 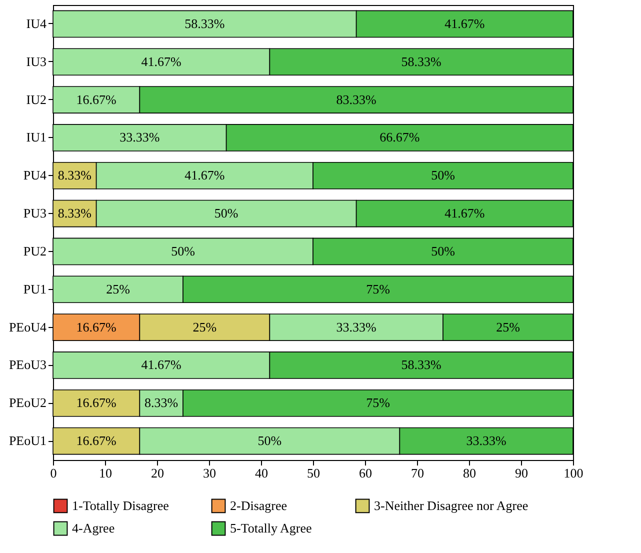 What do you see at coordinates (34, 213) in the screenshot?
I see `y-tick-label: PU3` at bounding box center [34, 213].